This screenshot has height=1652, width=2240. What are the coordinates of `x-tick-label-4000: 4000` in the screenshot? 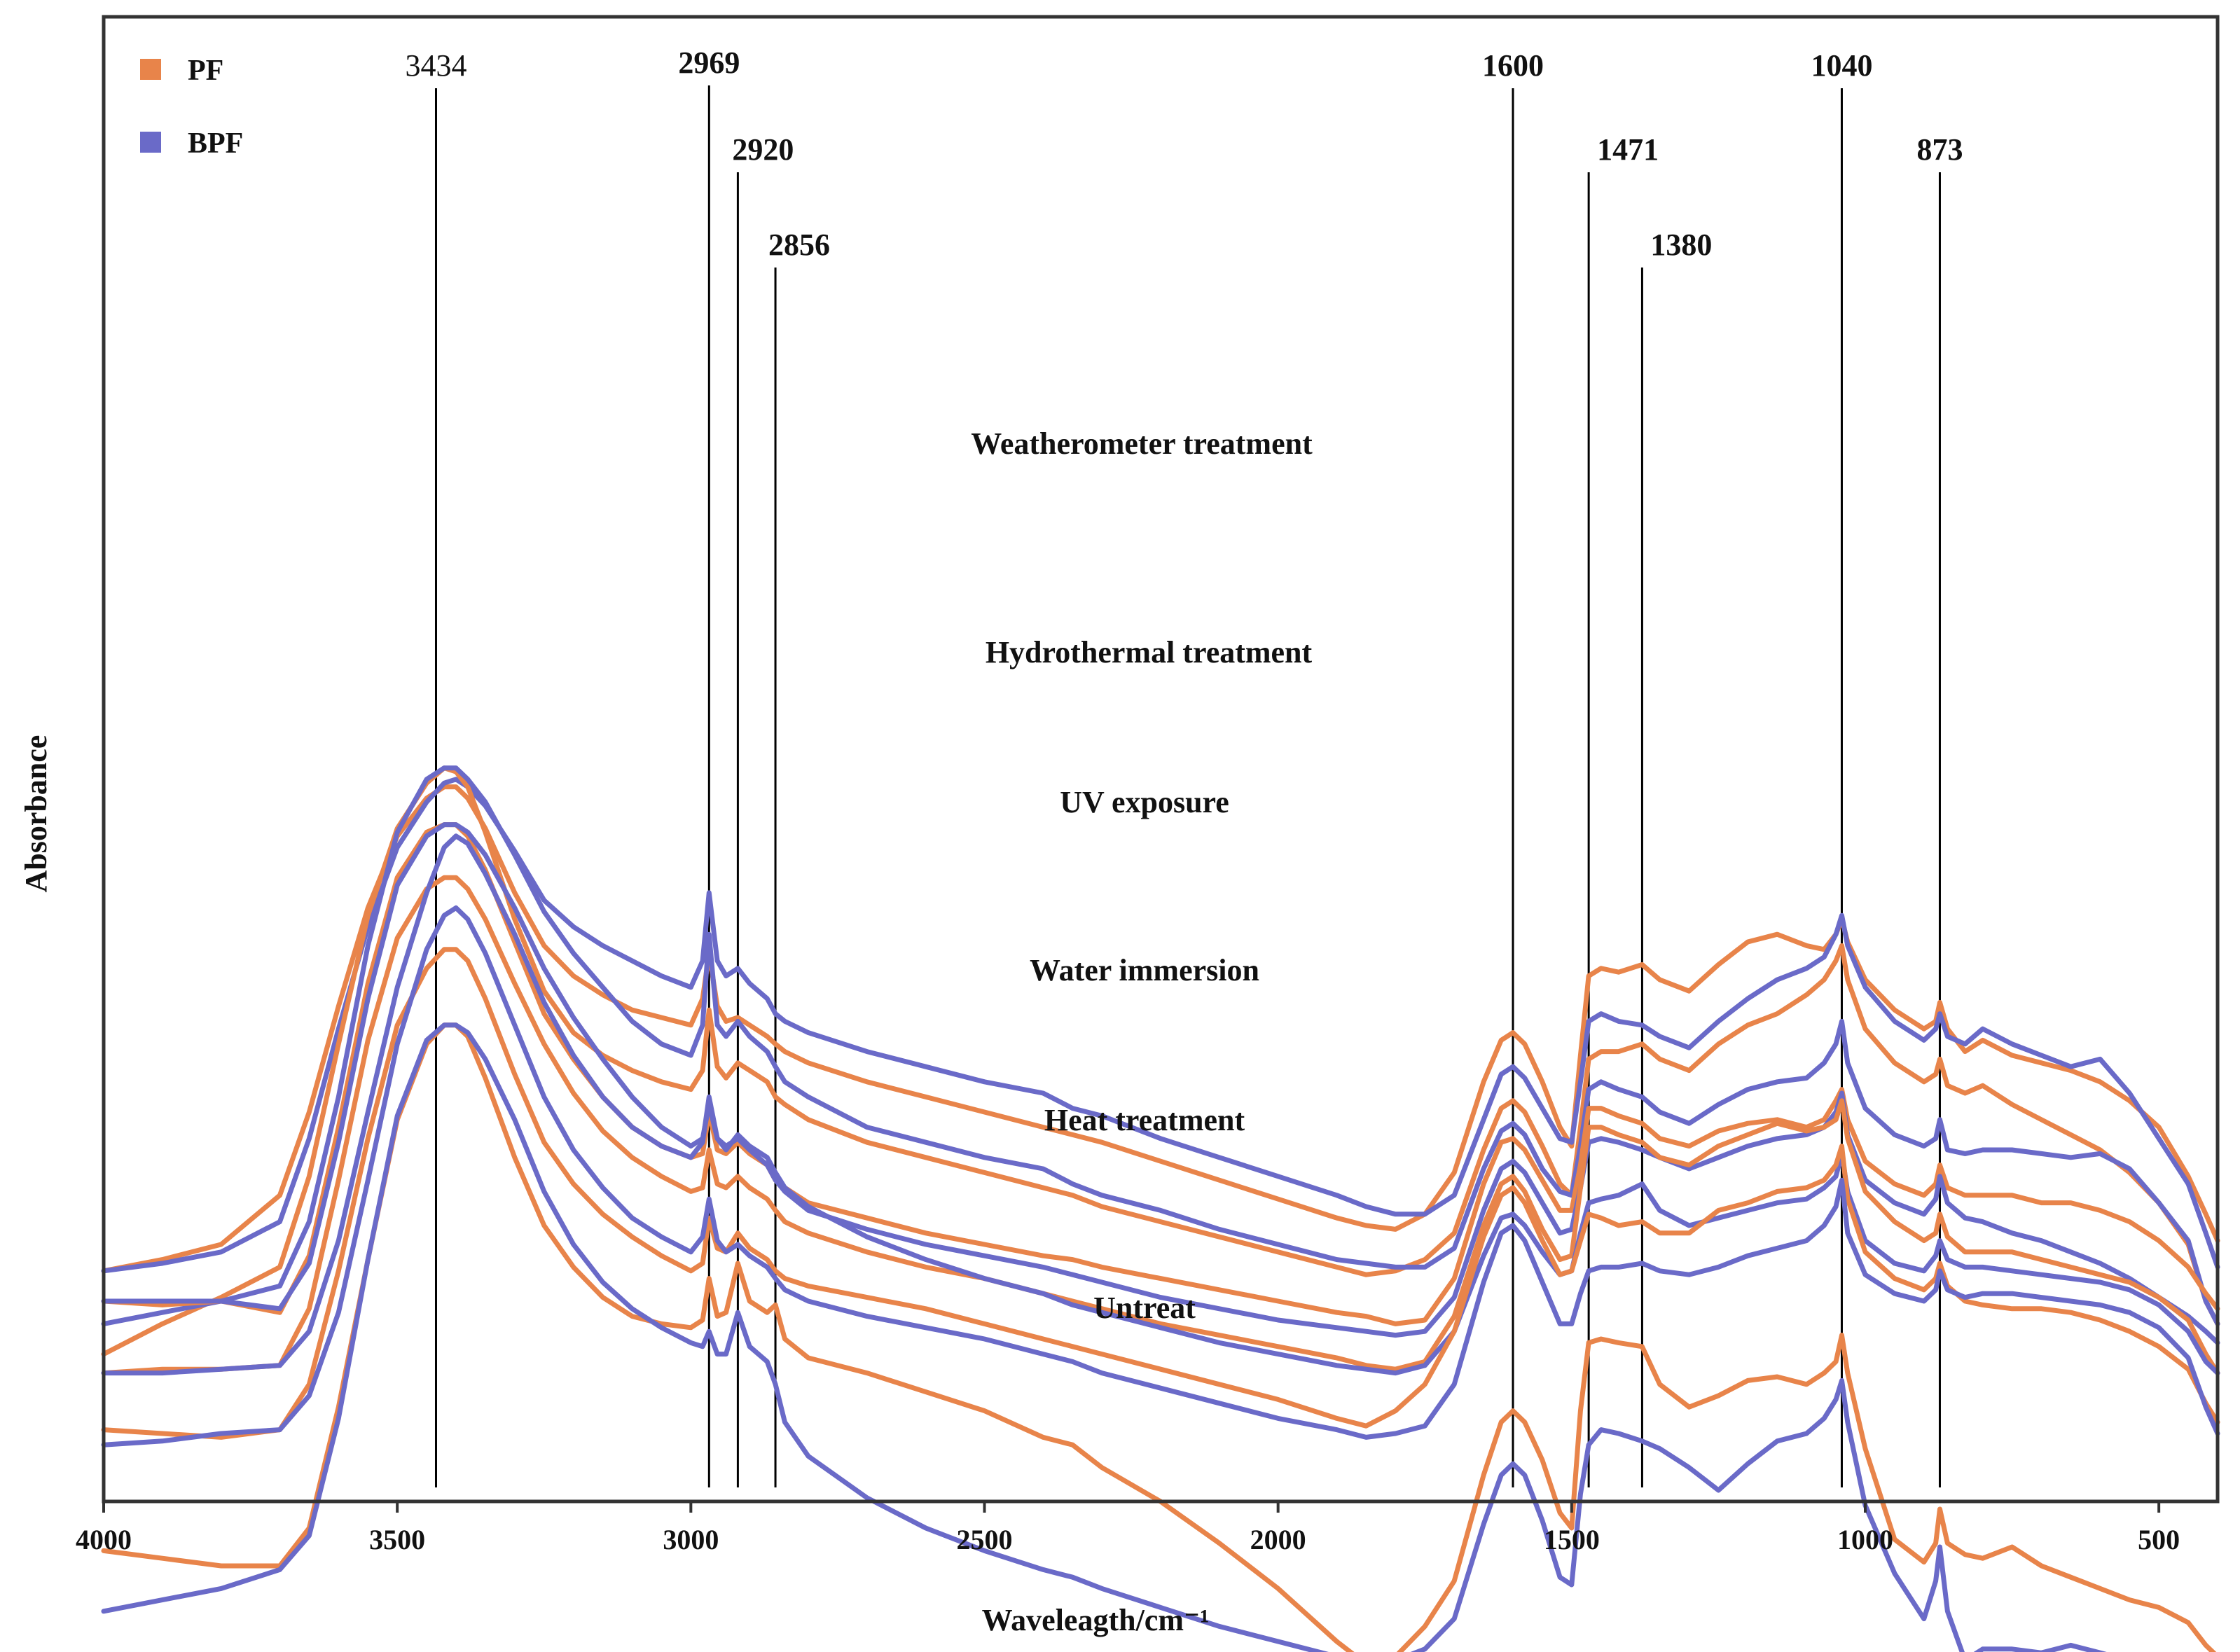 It's located at (104, 1539).